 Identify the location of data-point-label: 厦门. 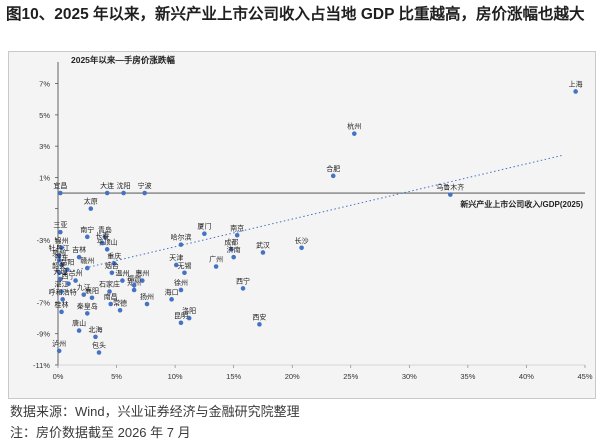
(204, 226).